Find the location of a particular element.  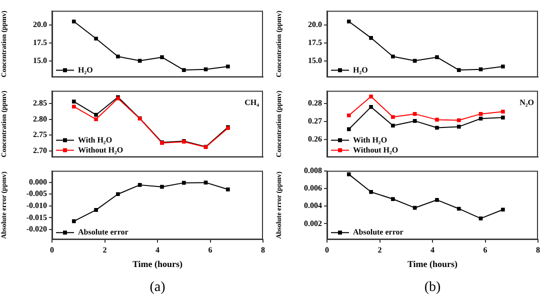

y-tick-label: 0.004 is located at coordinates (313, 205).